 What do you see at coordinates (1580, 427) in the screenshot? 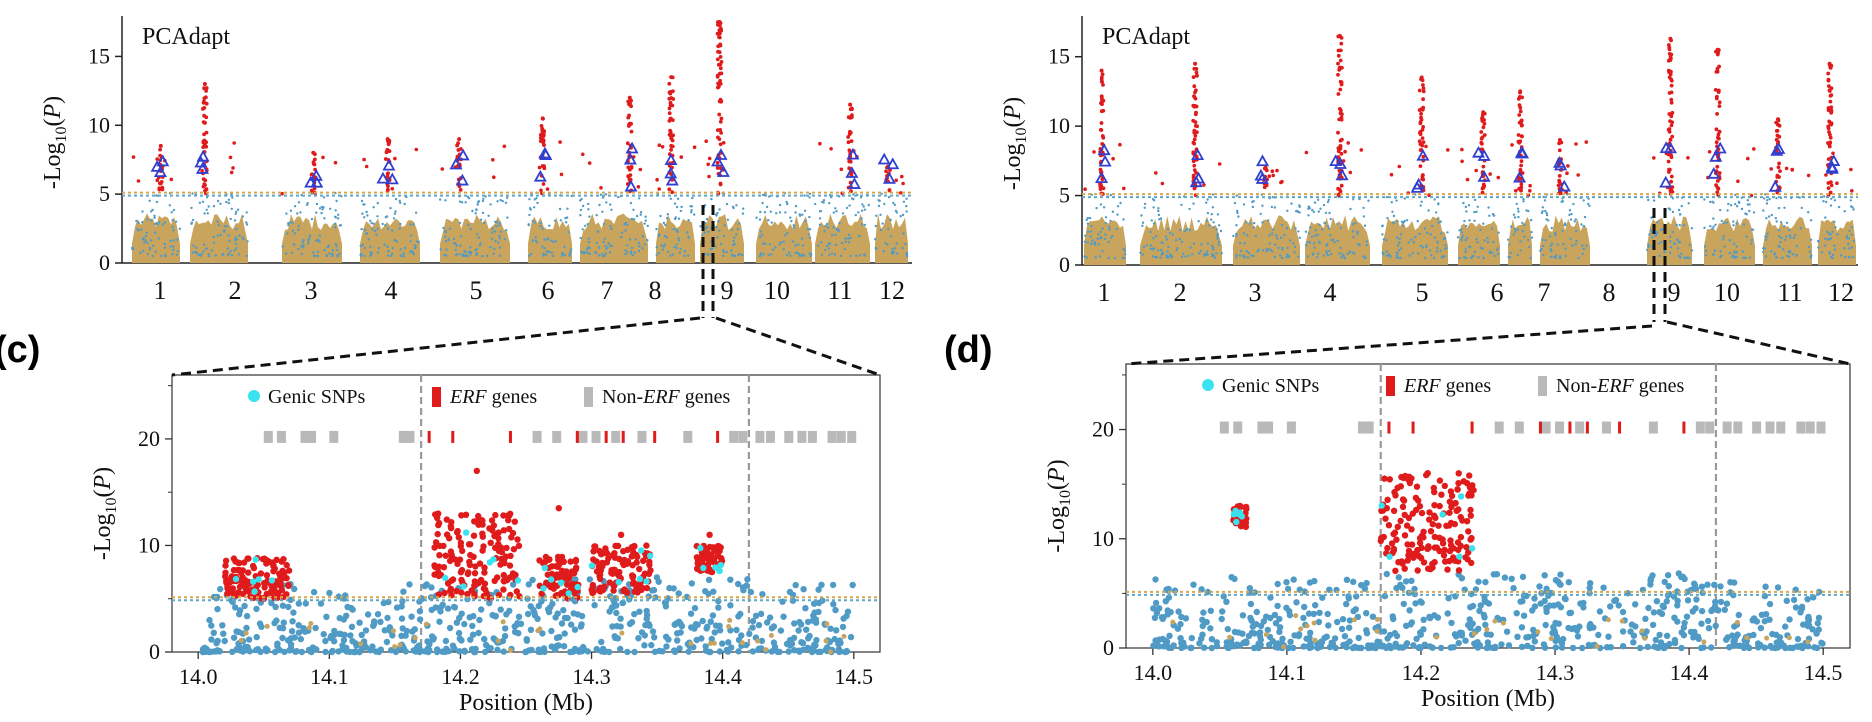
I see `non-erf-gene` at bounding box center [1580, 427].